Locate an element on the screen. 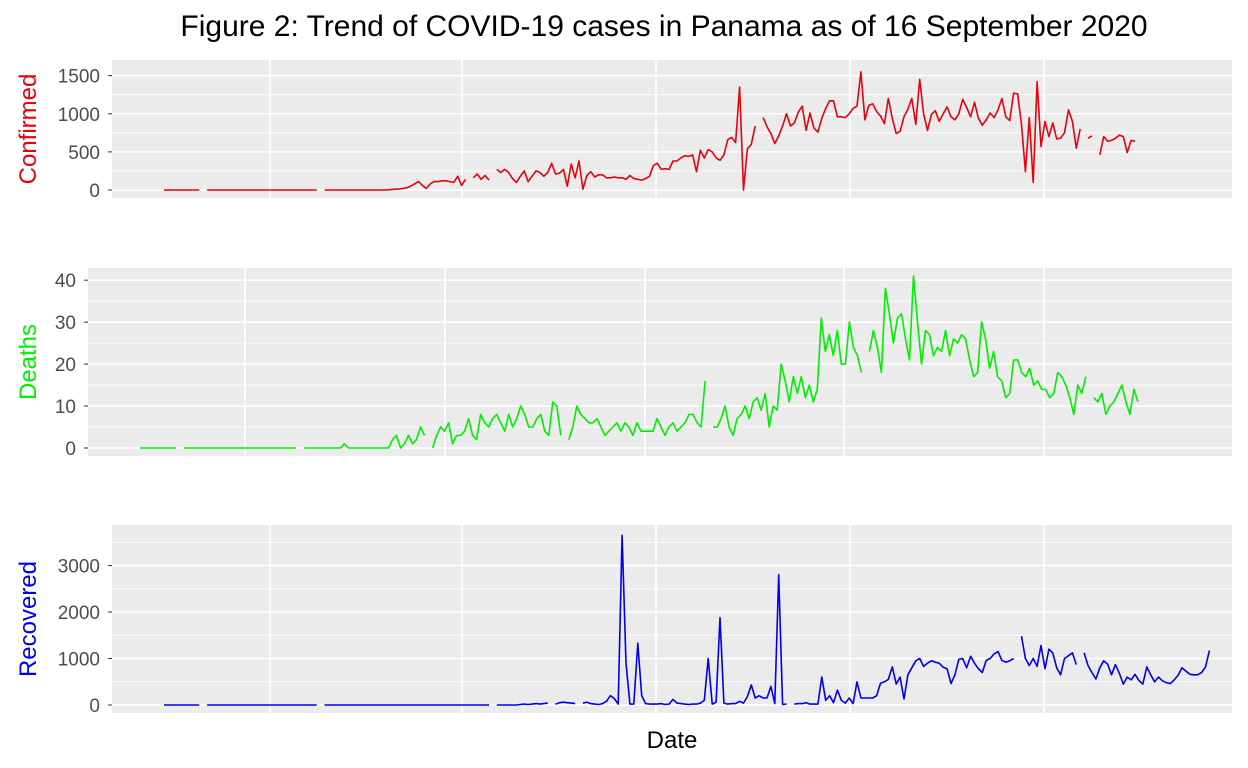 Image resolution: width=1248 pixels, height=768 pixels. y-tick-label: 10 is located at coordinates (65, 407).